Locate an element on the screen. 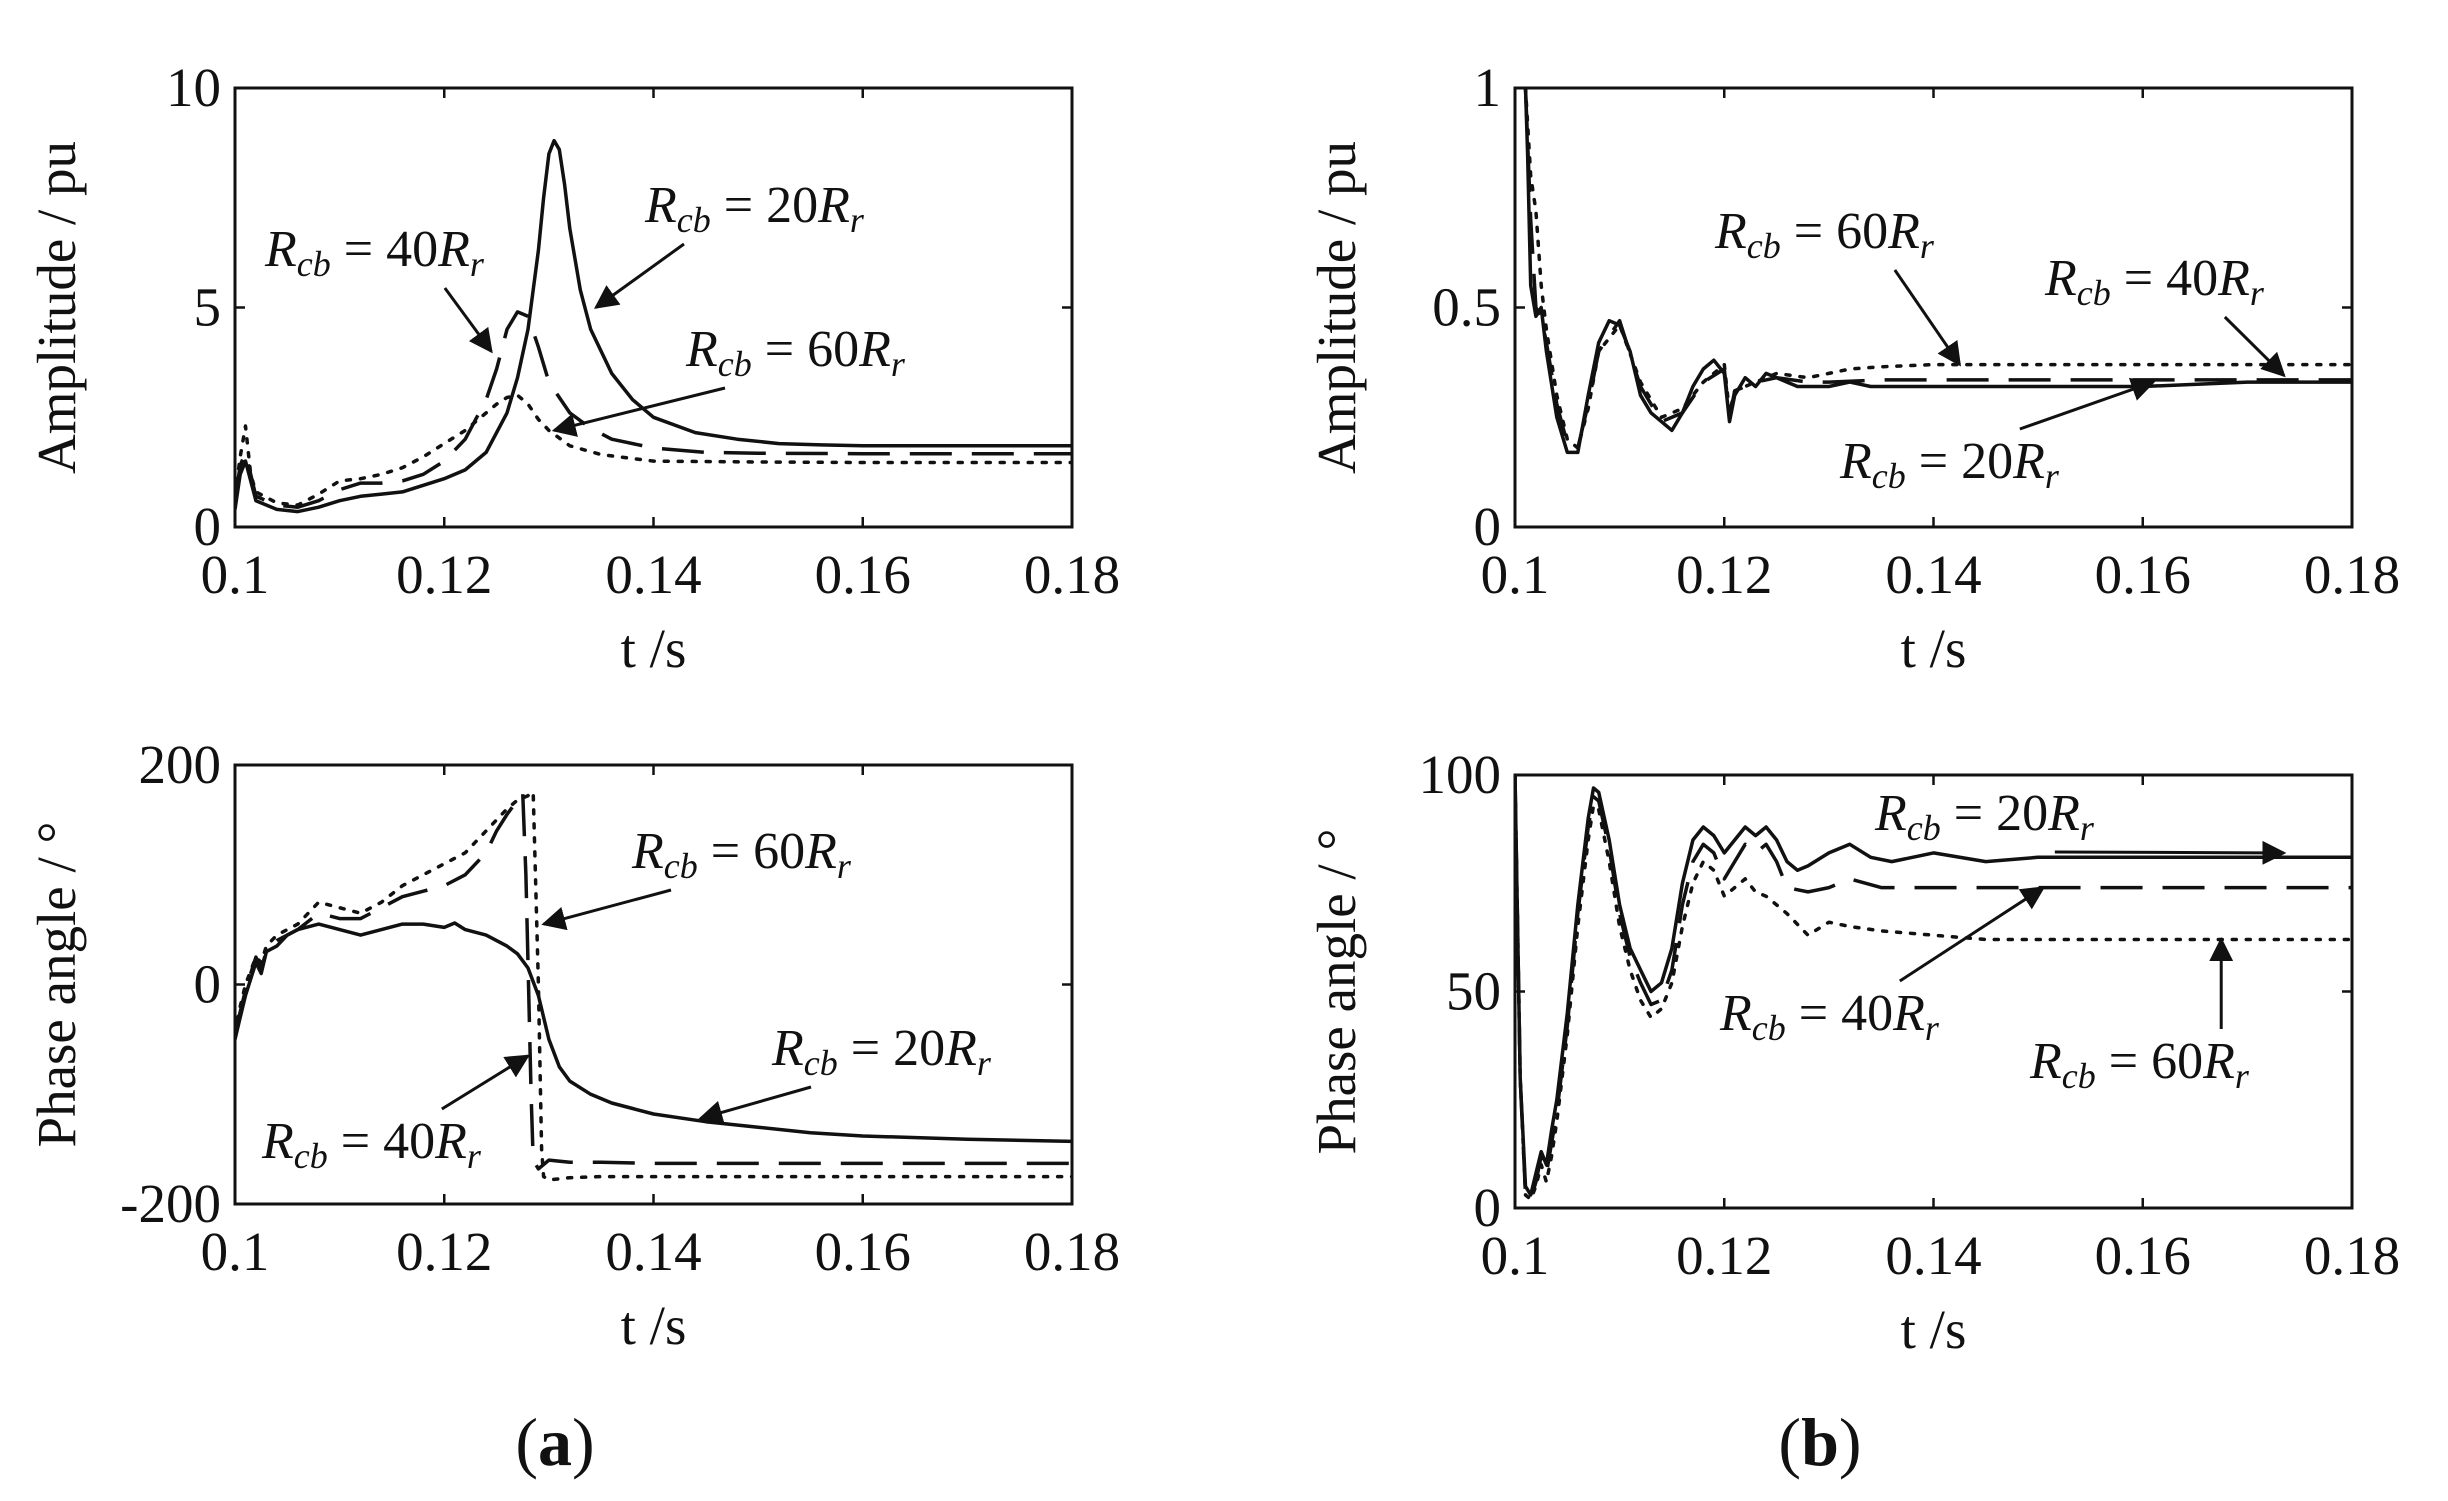 The width and height of the screenshot is (2448, 1501). series-line-a-phase-dotted is located at coordinates (653, 986).